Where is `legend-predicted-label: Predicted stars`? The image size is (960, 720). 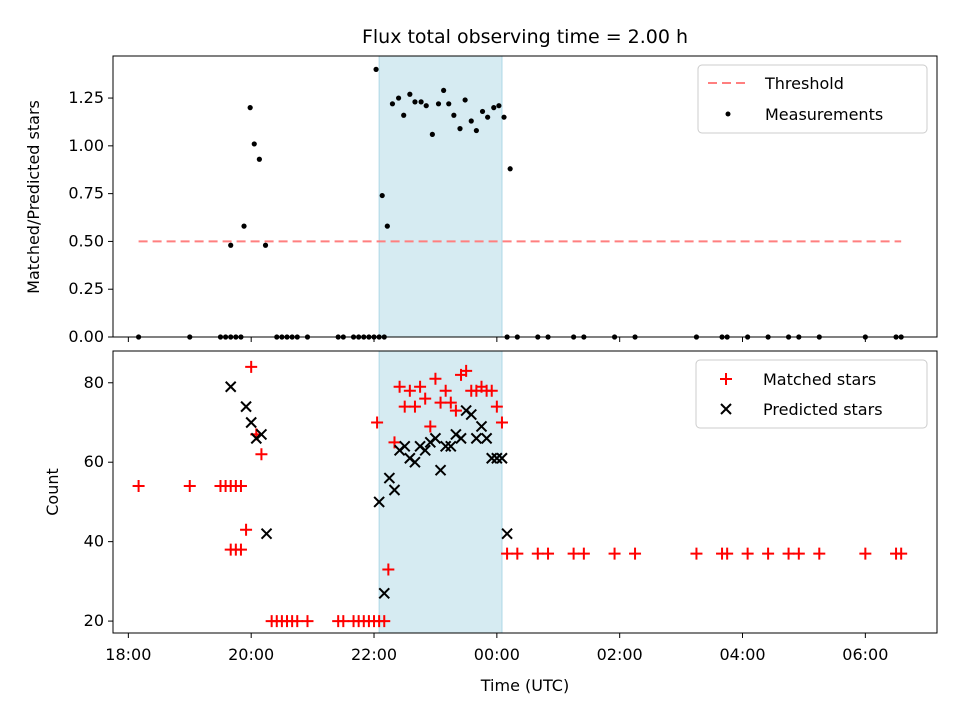
legend-predicted-label: Predicted stars is located at coordinates (823, 409).